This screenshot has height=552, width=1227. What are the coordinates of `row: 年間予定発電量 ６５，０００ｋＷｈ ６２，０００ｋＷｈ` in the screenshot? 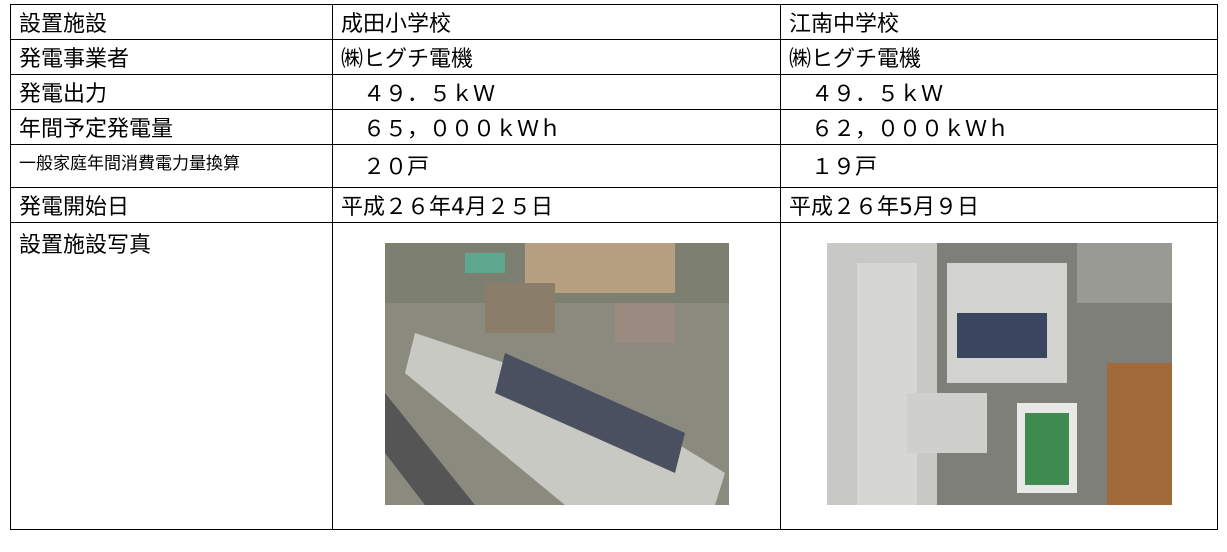 It's located at (614, 127).